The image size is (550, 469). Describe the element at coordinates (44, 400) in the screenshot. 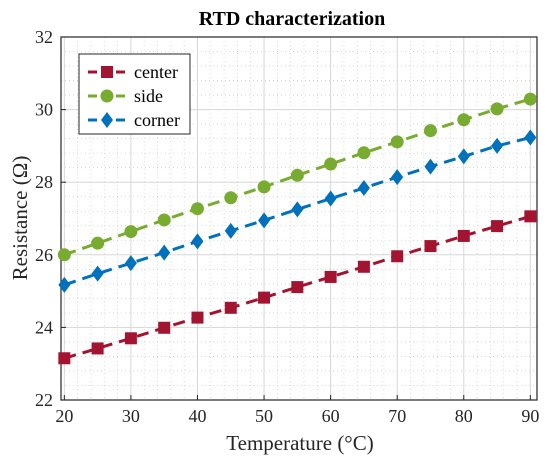

I see `y-tick-label: 22` at that location.